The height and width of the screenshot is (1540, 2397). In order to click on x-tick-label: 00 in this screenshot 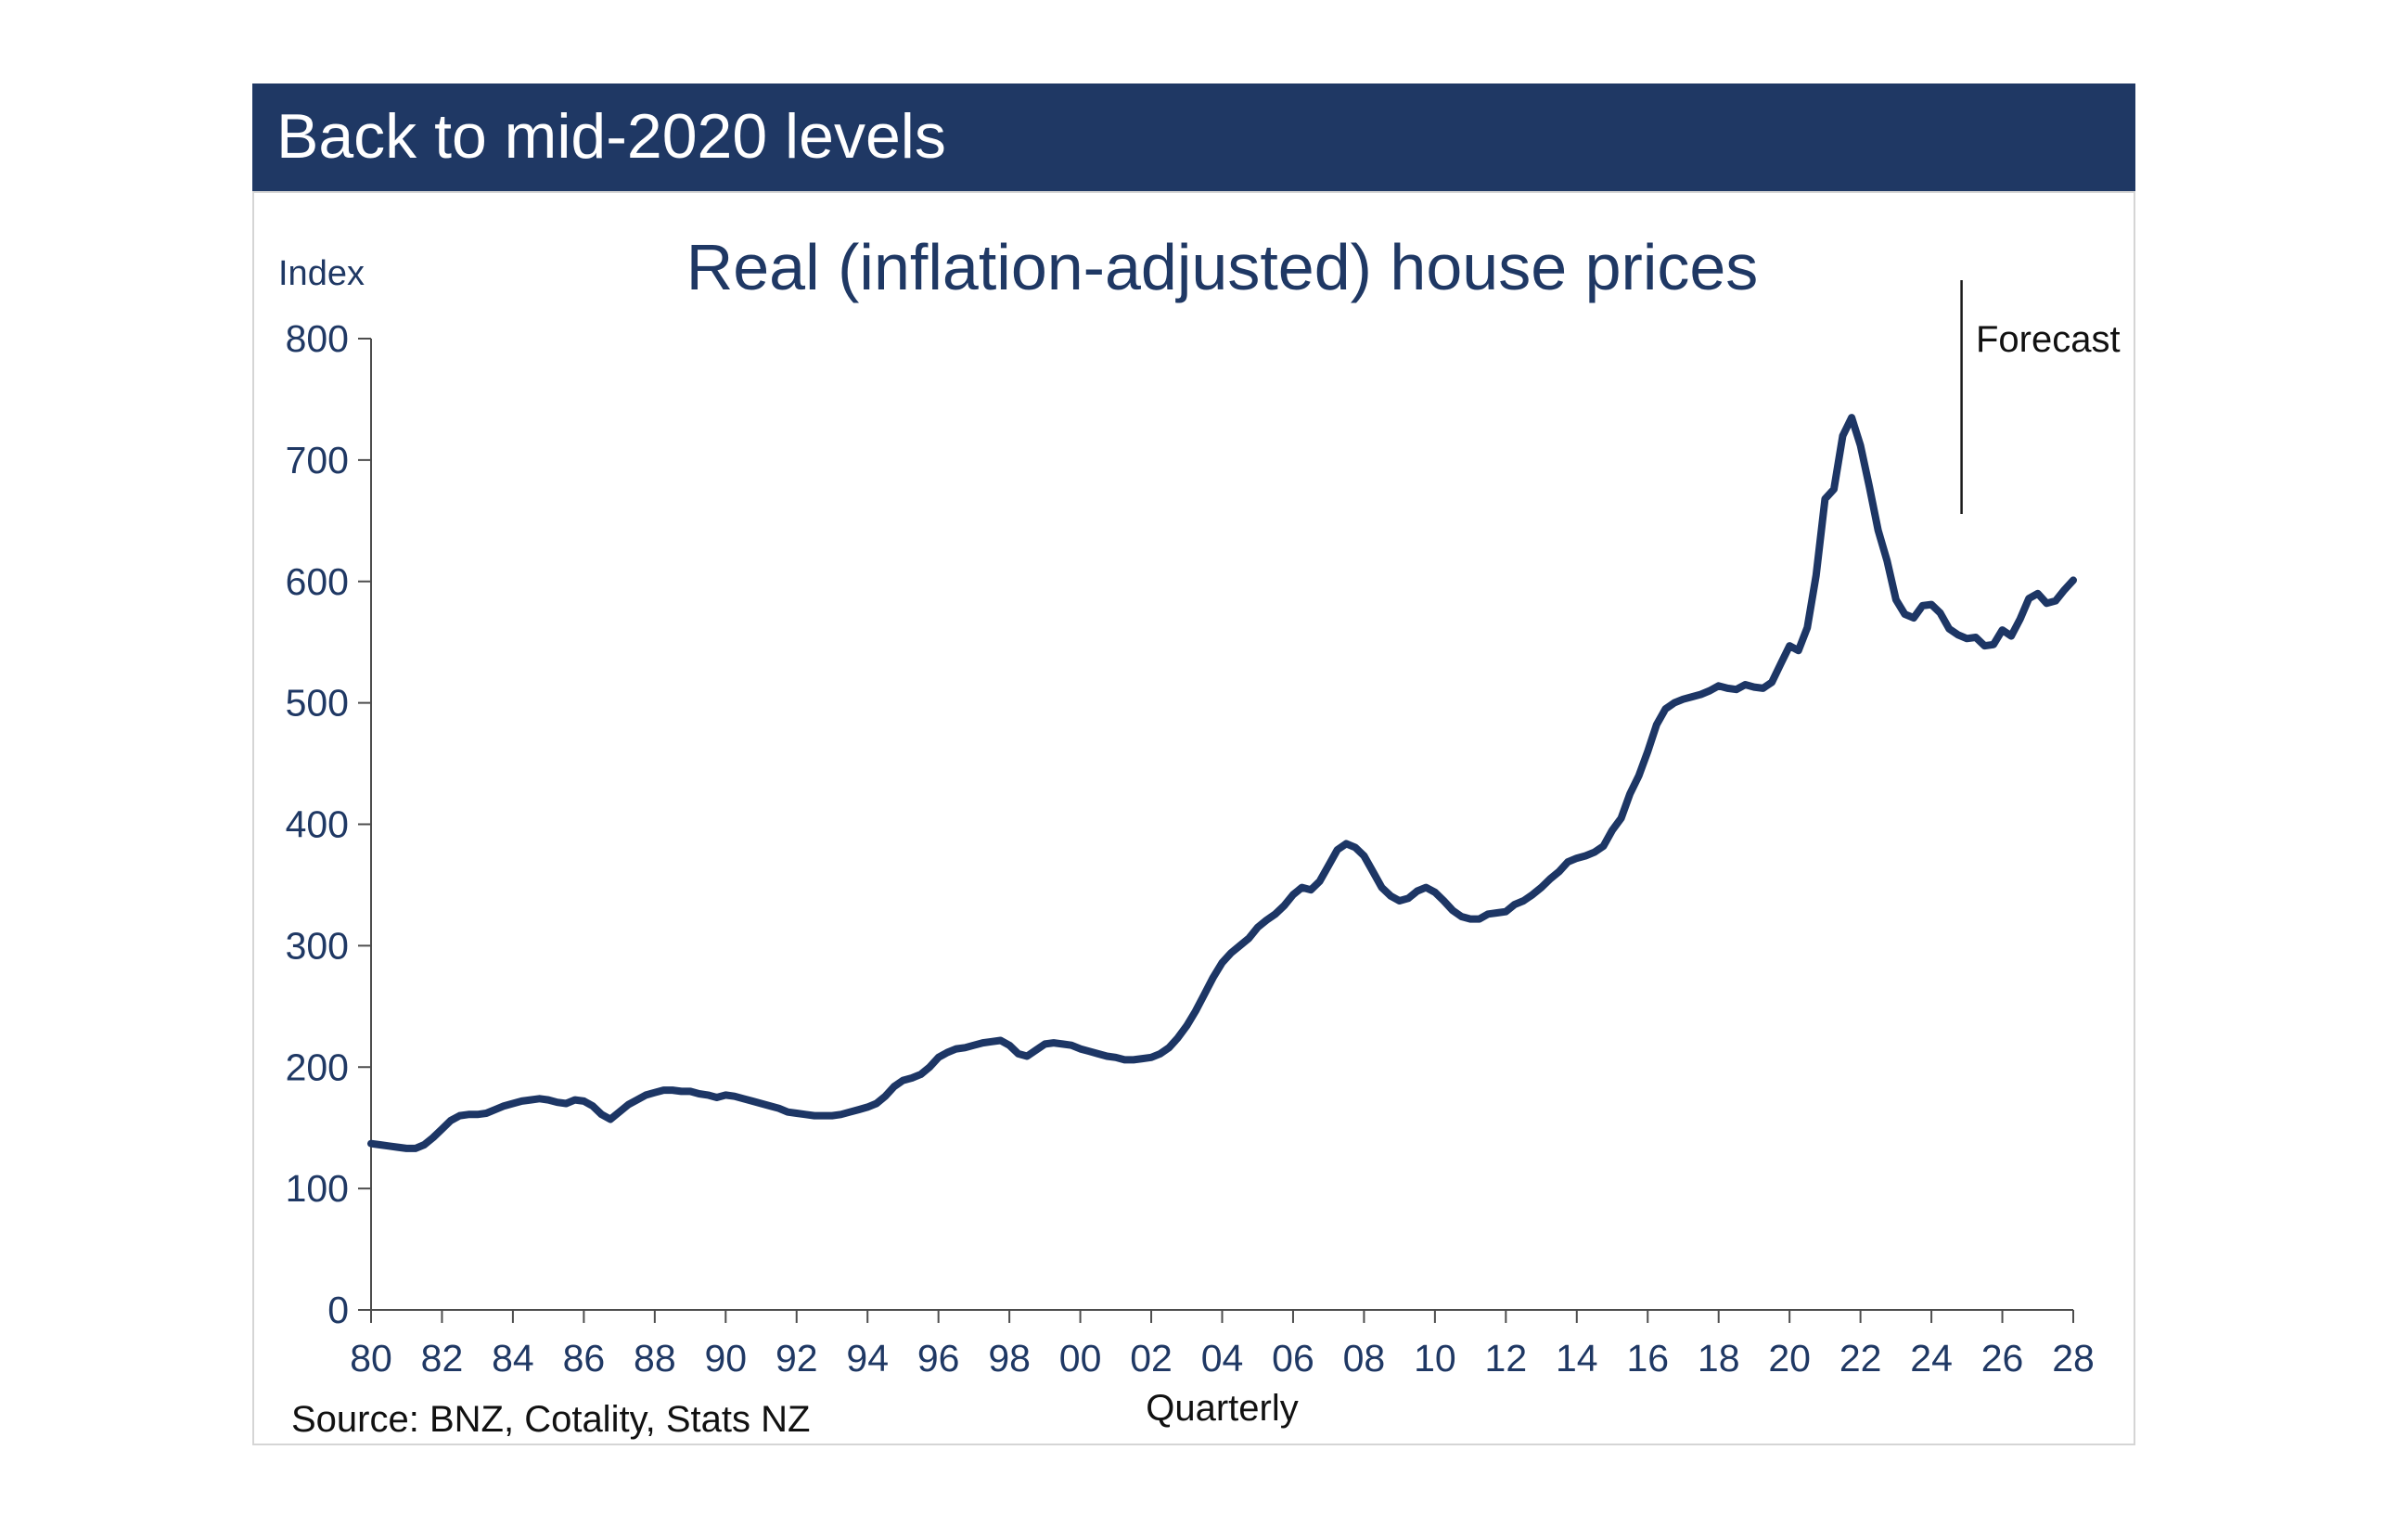, I will do `click(1080, 1358)`.